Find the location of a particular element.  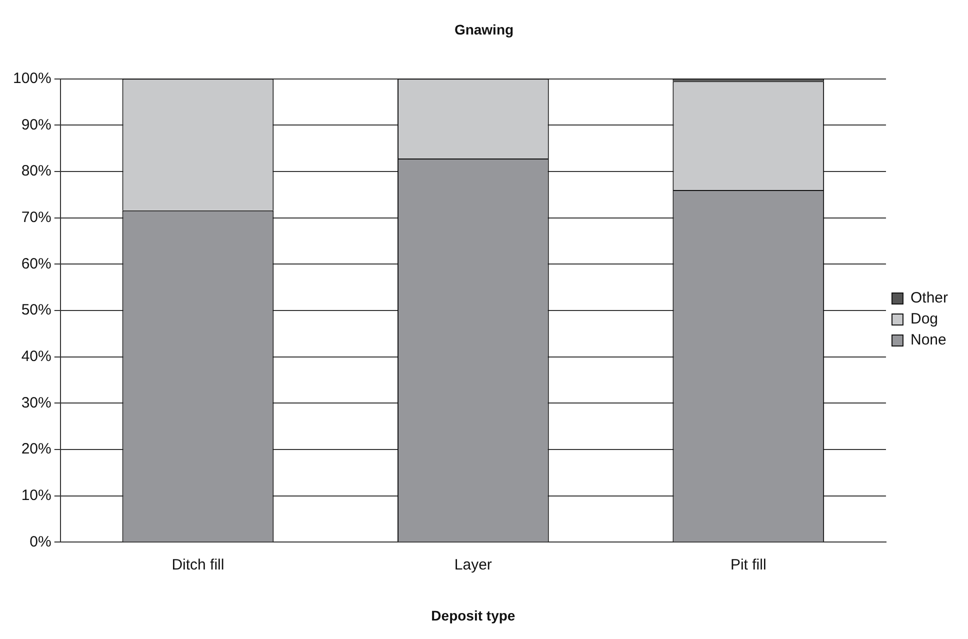

legend-label: None is located at coordinates (928, 340).